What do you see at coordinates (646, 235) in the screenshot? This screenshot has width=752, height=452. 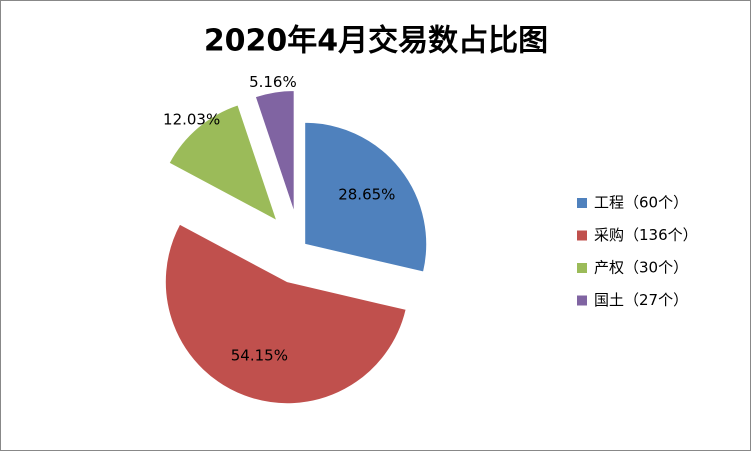 I see `legend-label: 采购（136个）` at bounding box center [646, 235].